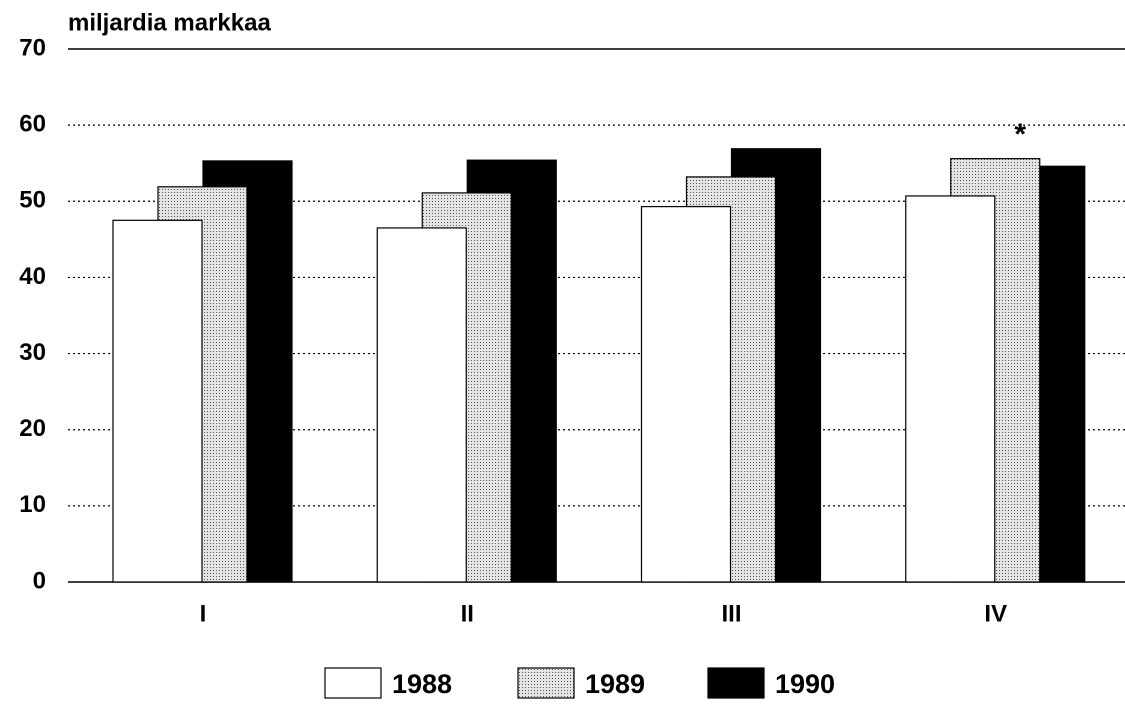  I want to click on x-tick-label: IV, so click(995, 613).